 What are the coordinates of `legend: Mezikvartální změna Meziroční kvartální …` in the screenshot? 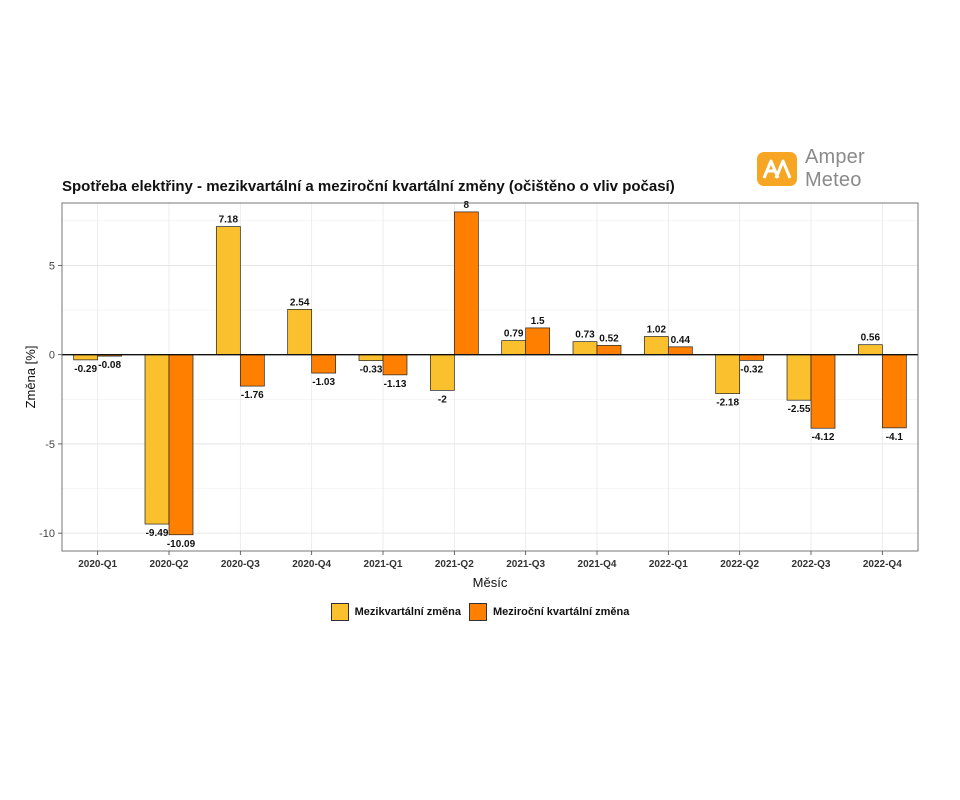 It's located at (480, 612).